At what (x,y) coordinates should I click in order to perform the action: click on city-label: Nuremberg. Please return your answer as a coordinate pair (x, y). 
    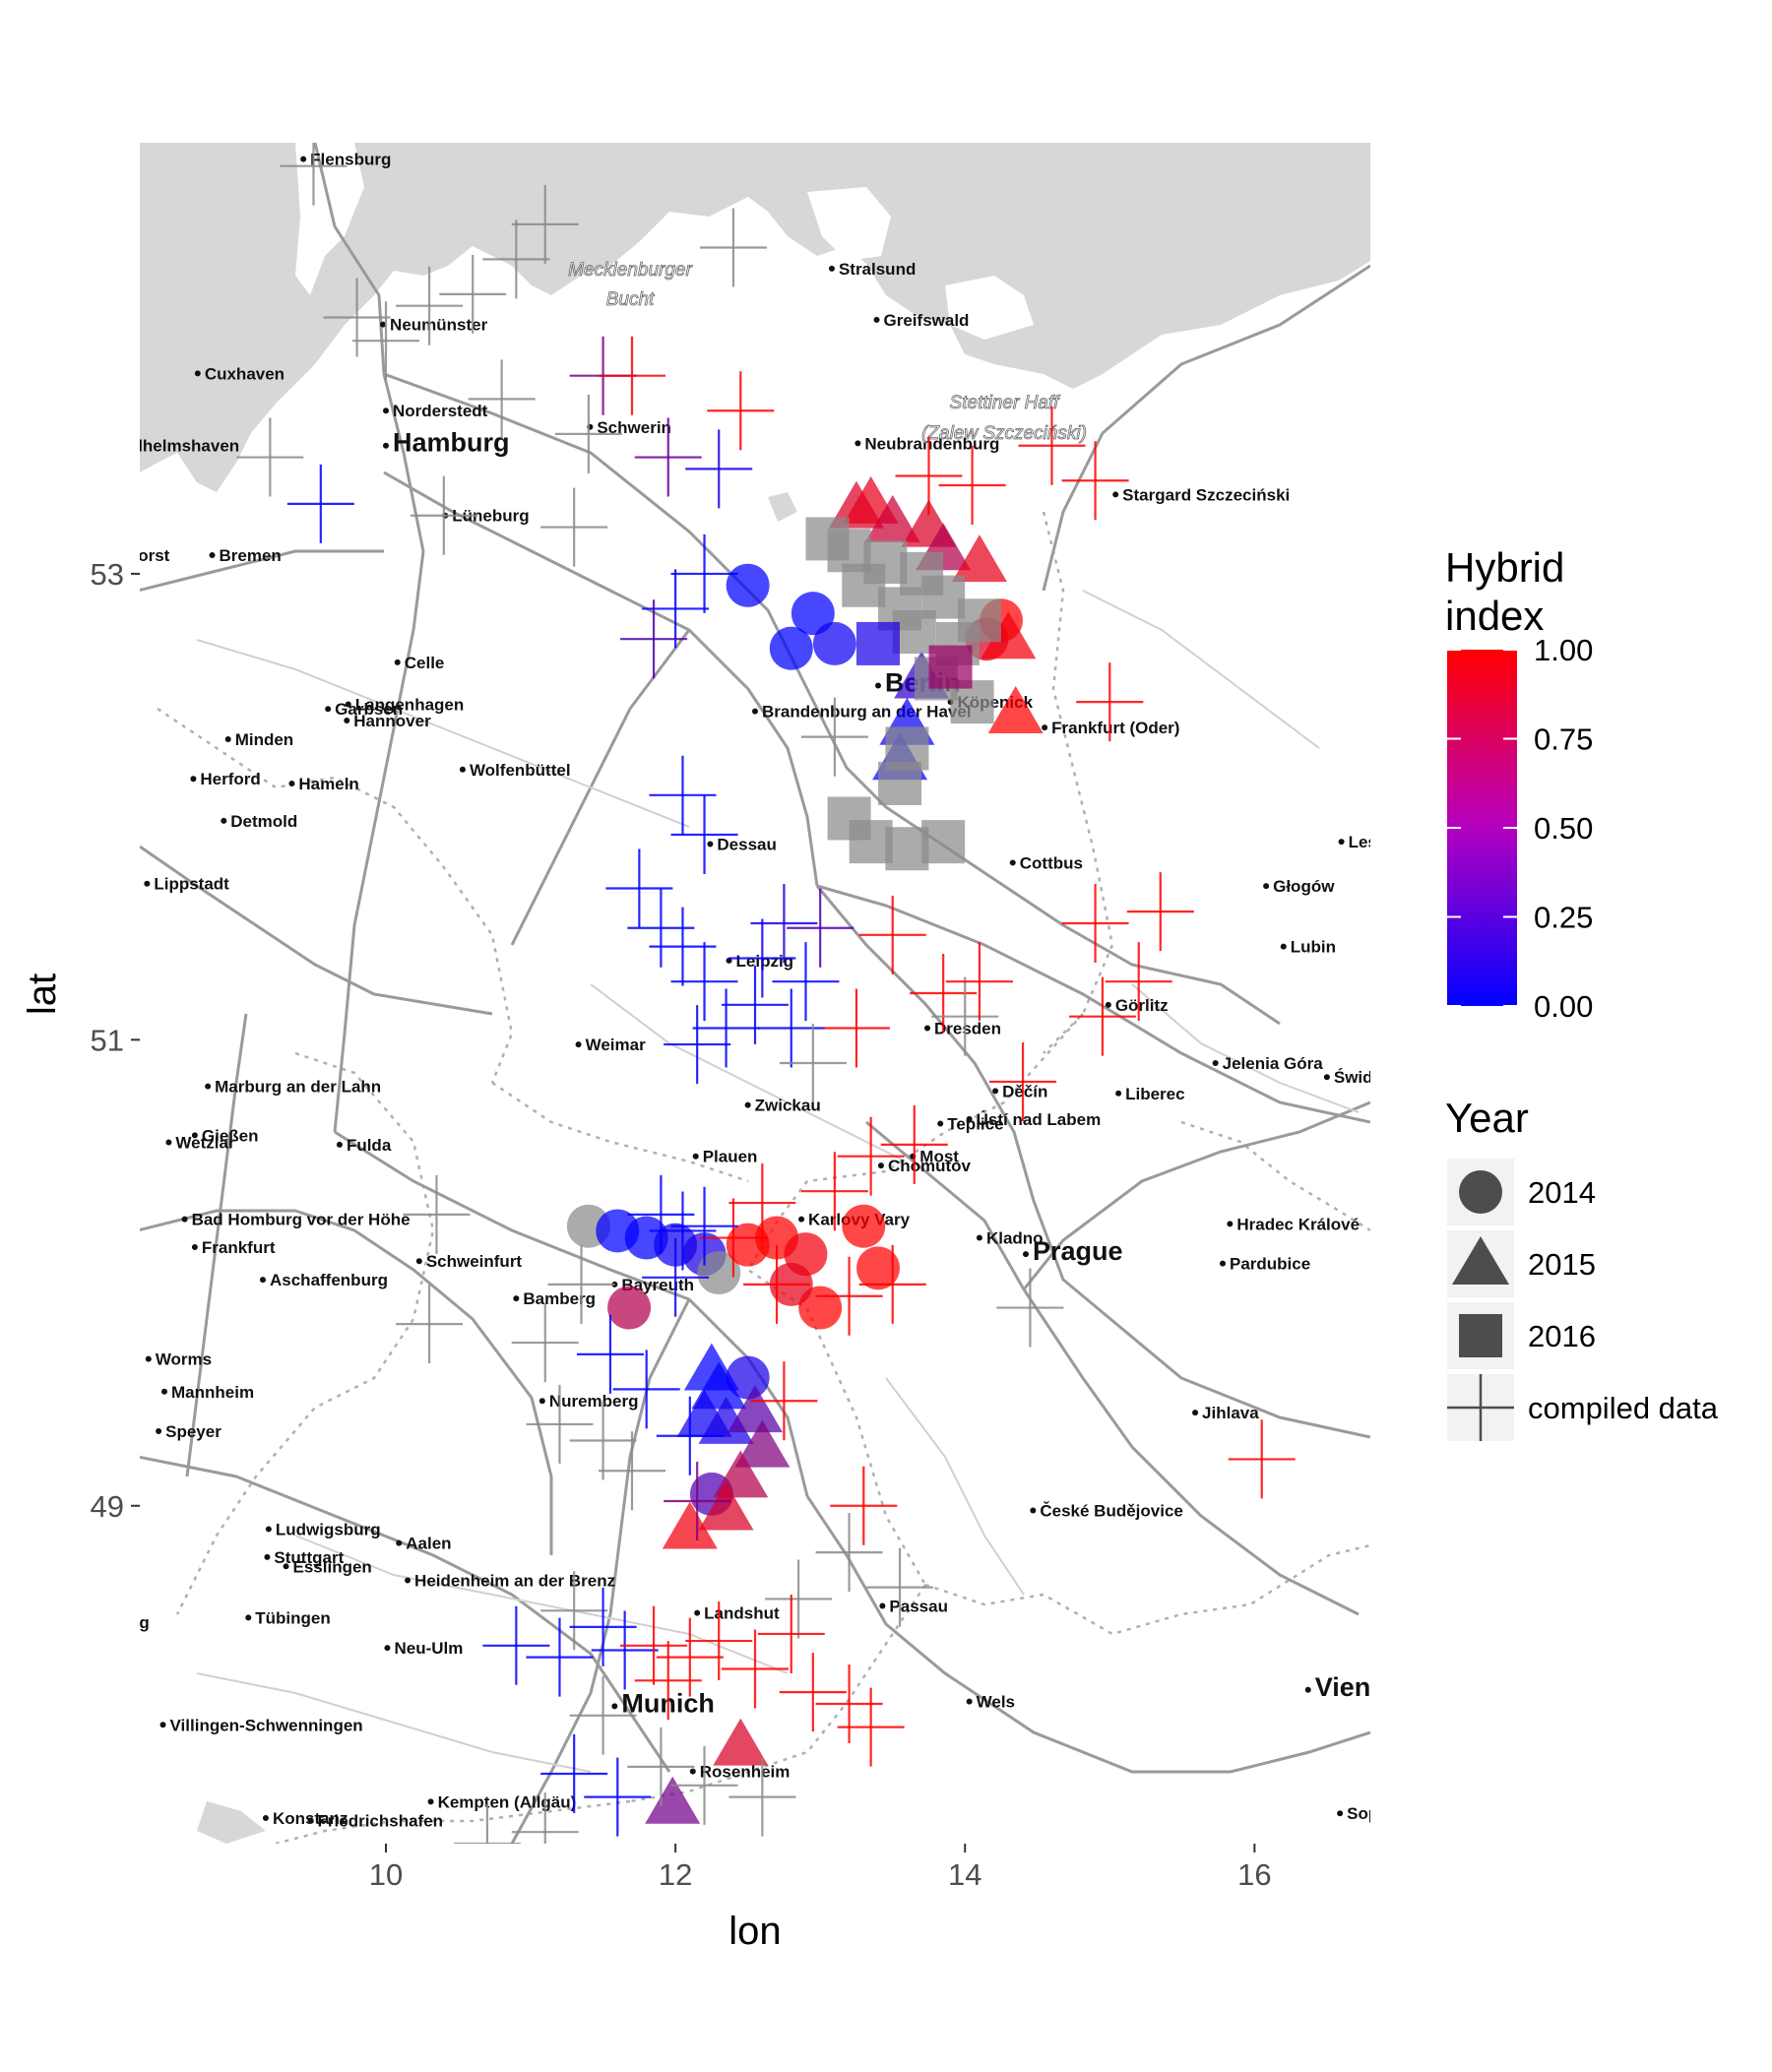
    Looking at the image, I should click on (594, 1401).